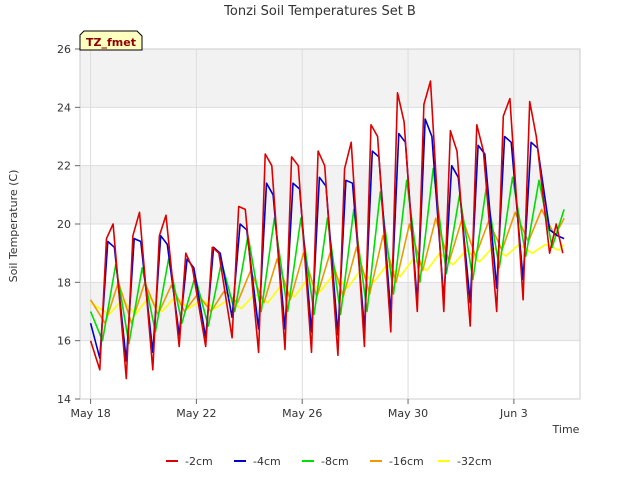  What do you see at coordinates (64, 282) in the screenshot?
I see `y-tick-label: 18` at bounding box center [64, 282].